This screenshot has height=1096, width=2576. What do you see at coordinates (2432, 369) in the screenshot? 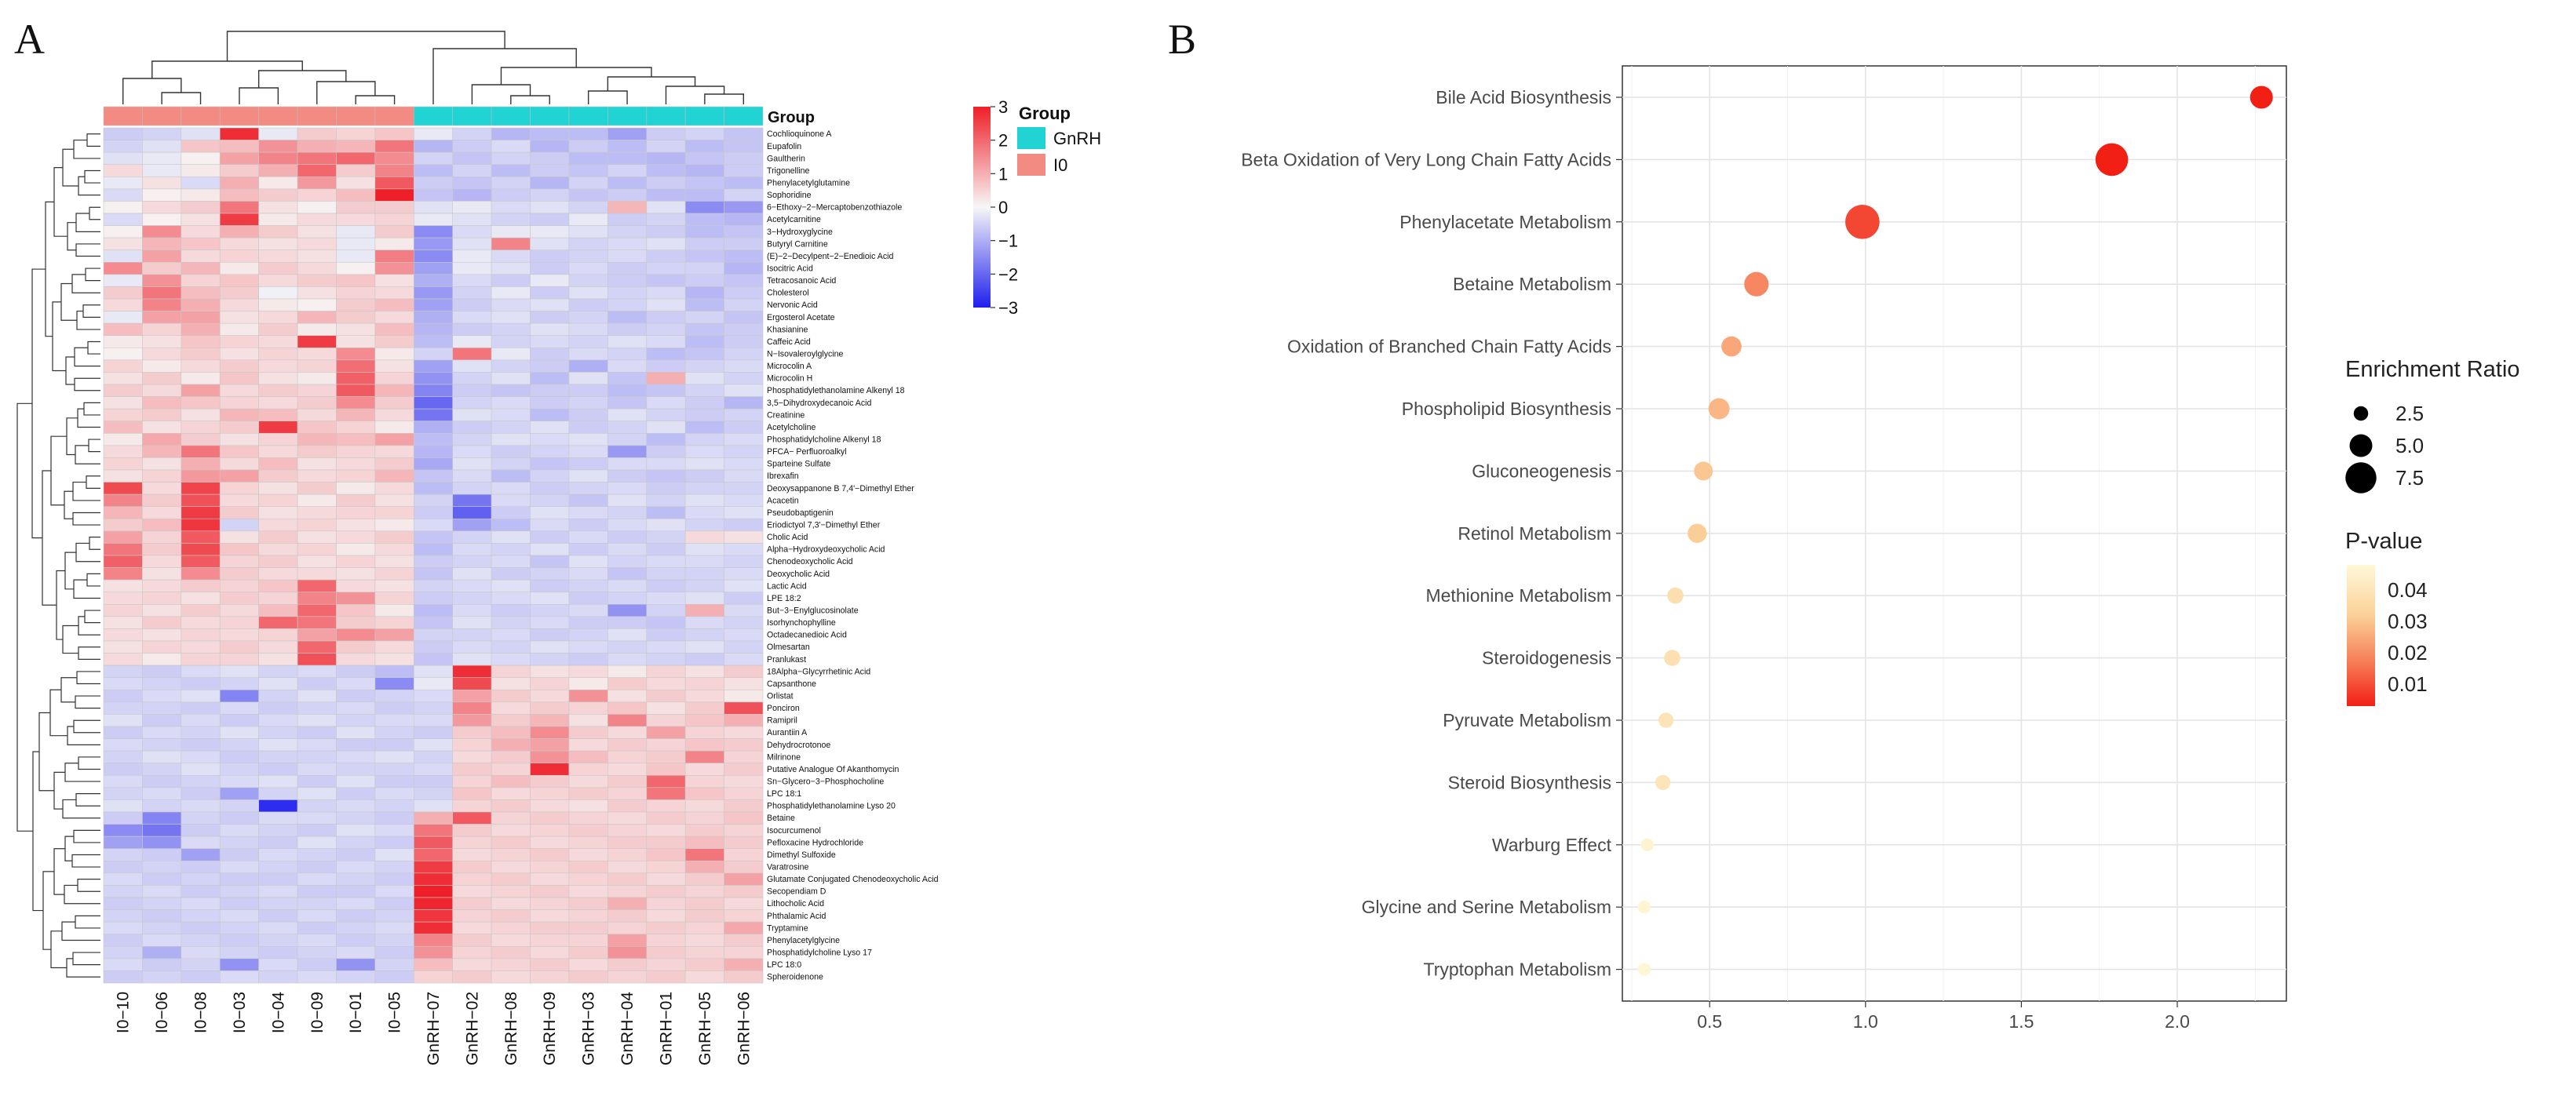
I see `size-legend-title: Enrichment Ratio` at bounding box center [2432, 369].